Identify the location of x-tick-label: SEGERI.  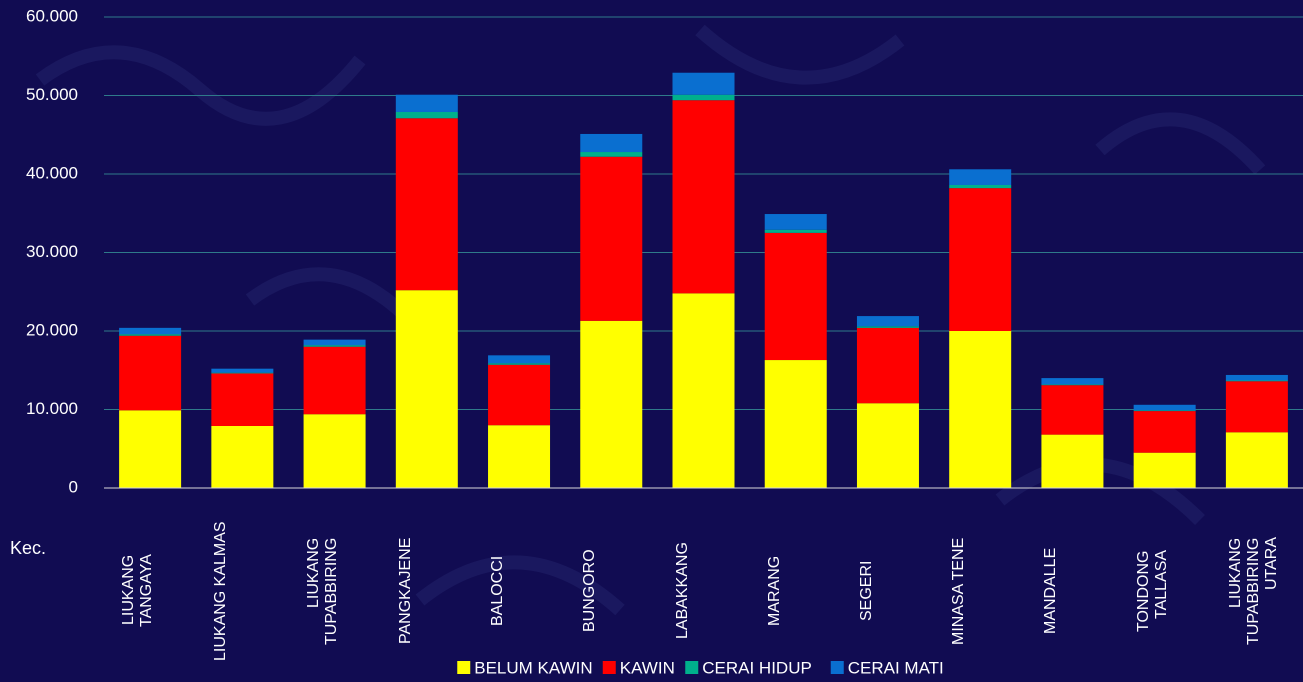
(866, 591).